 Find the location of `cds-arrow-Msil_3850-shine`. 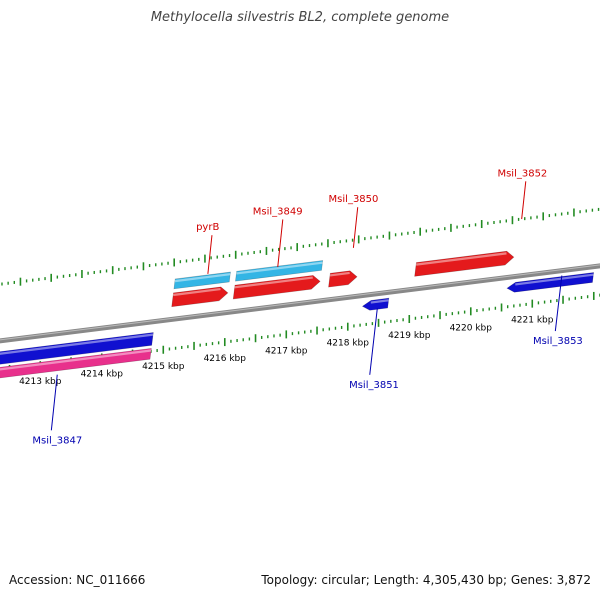

cds-arrow-Msil_3850-shine is located at coordinates (339, 274).